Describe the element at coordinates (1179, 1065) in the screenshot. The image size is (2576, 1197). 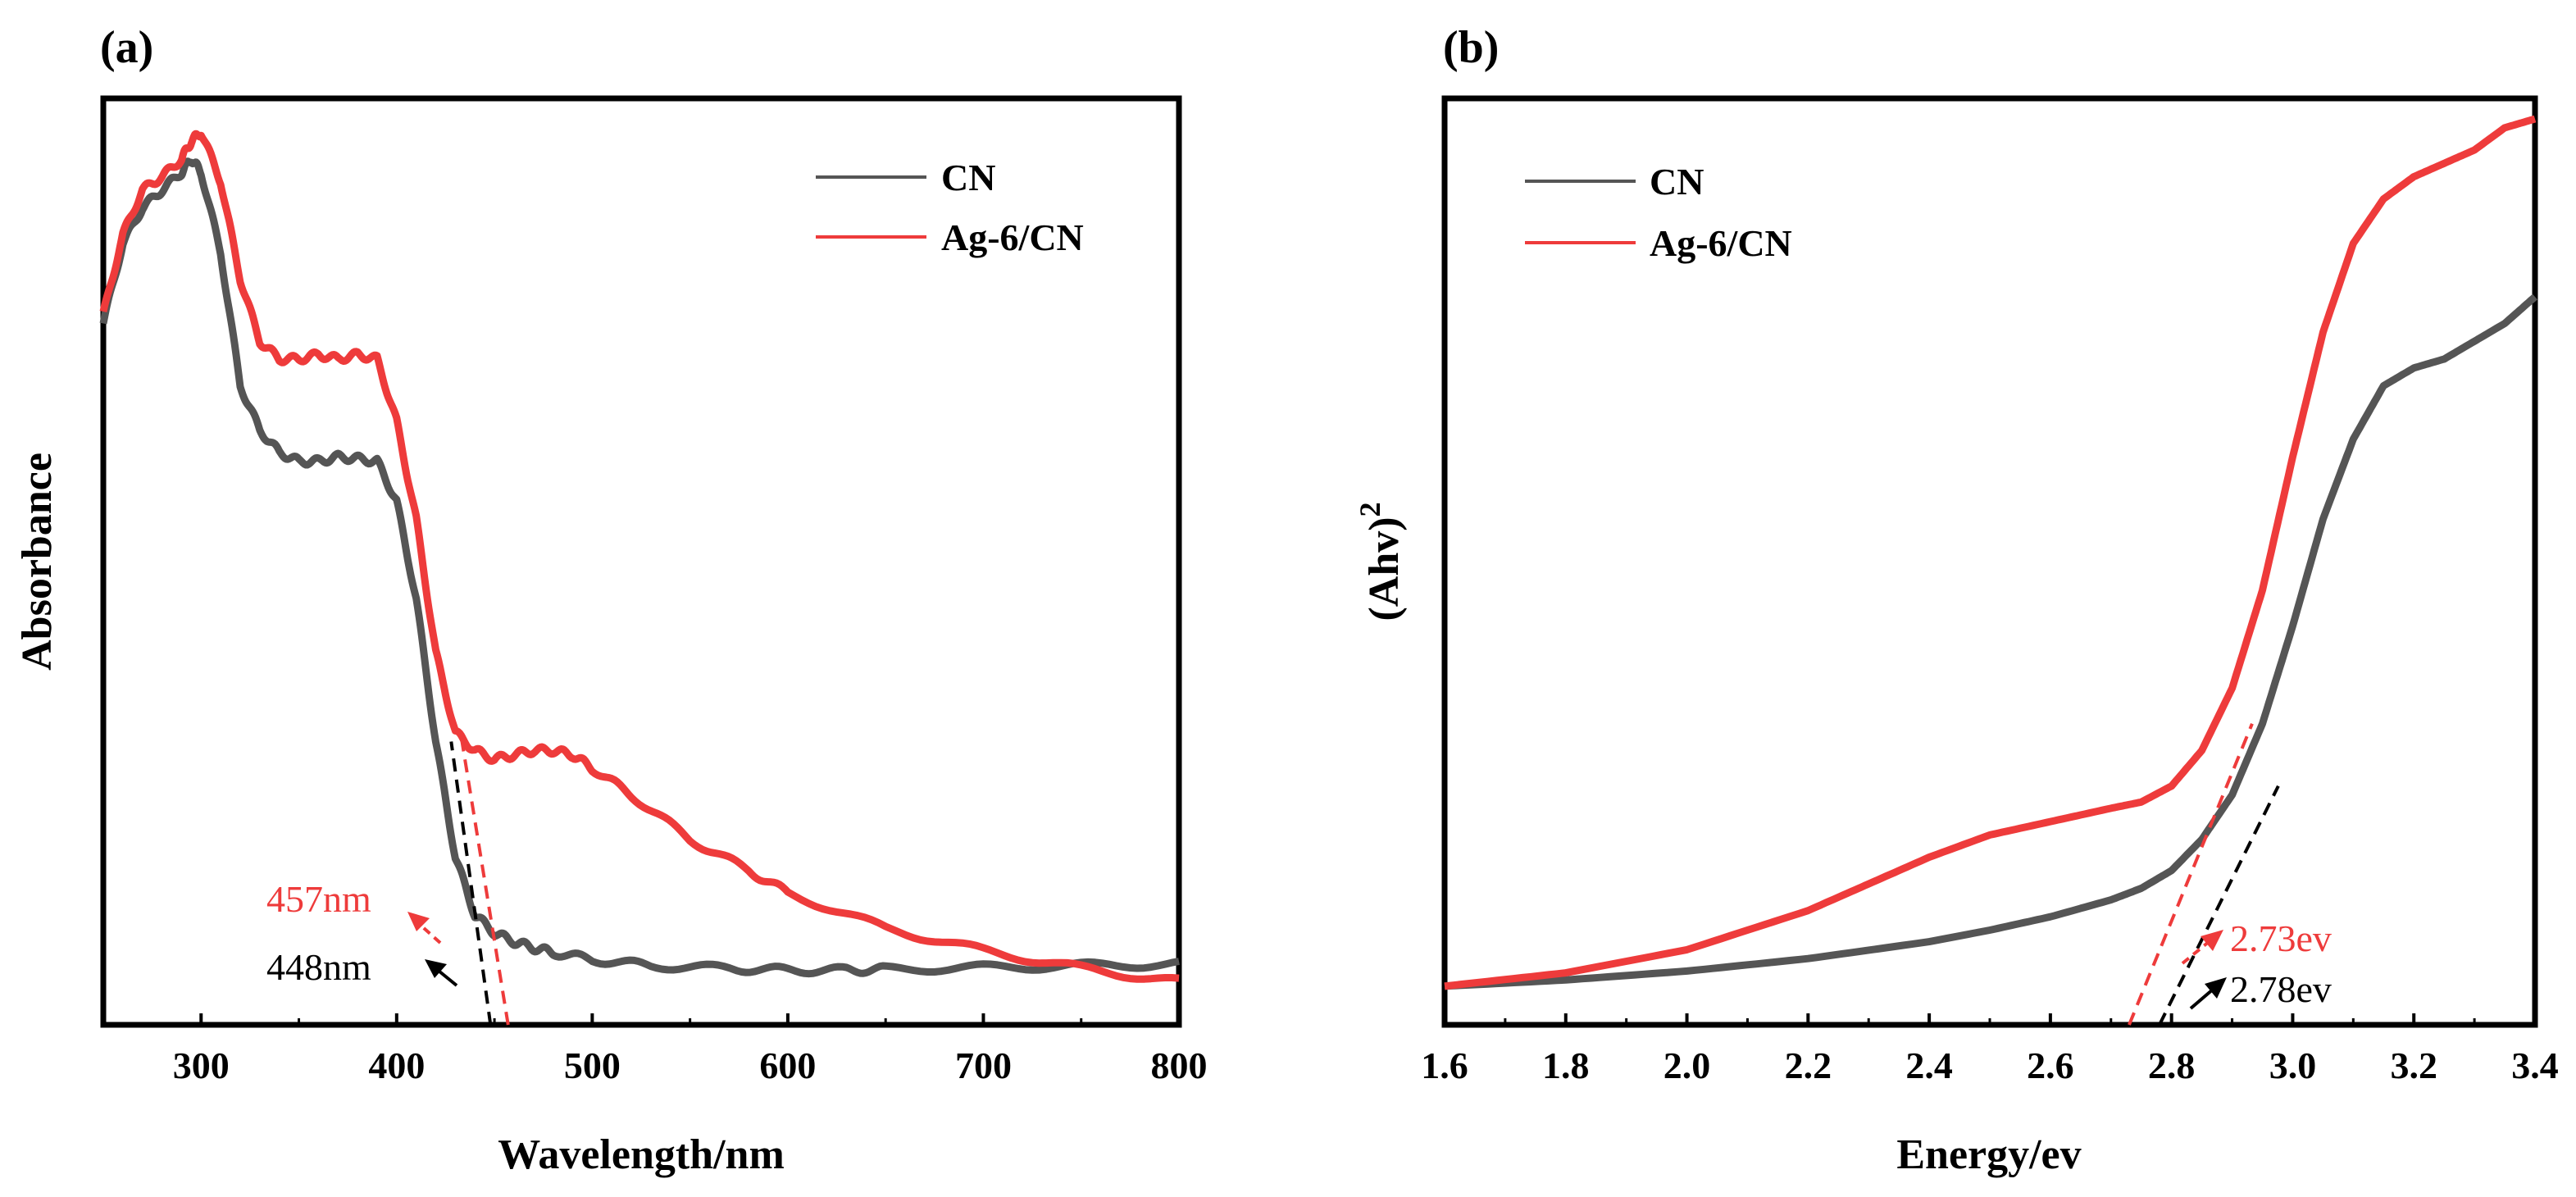
I see `x-tick-label-a-5: 800` at that location.